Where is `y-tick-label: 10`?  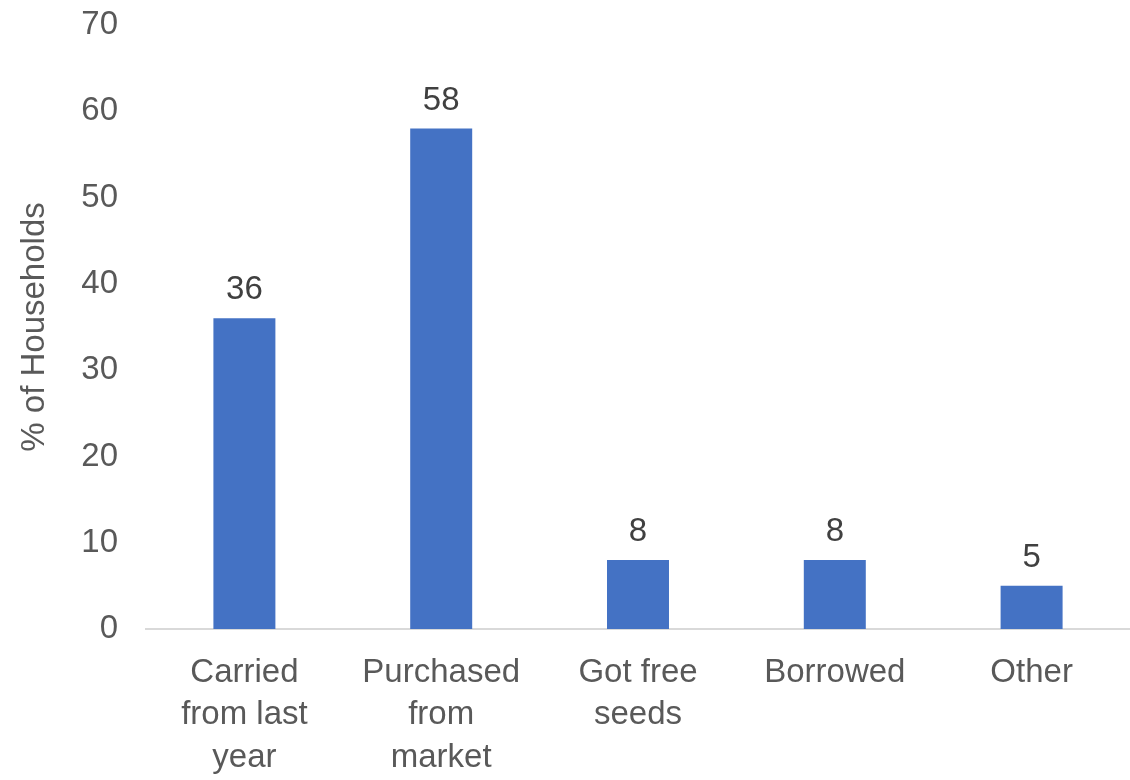
y-tick-label: 10 is located at coordinates (99, 540).